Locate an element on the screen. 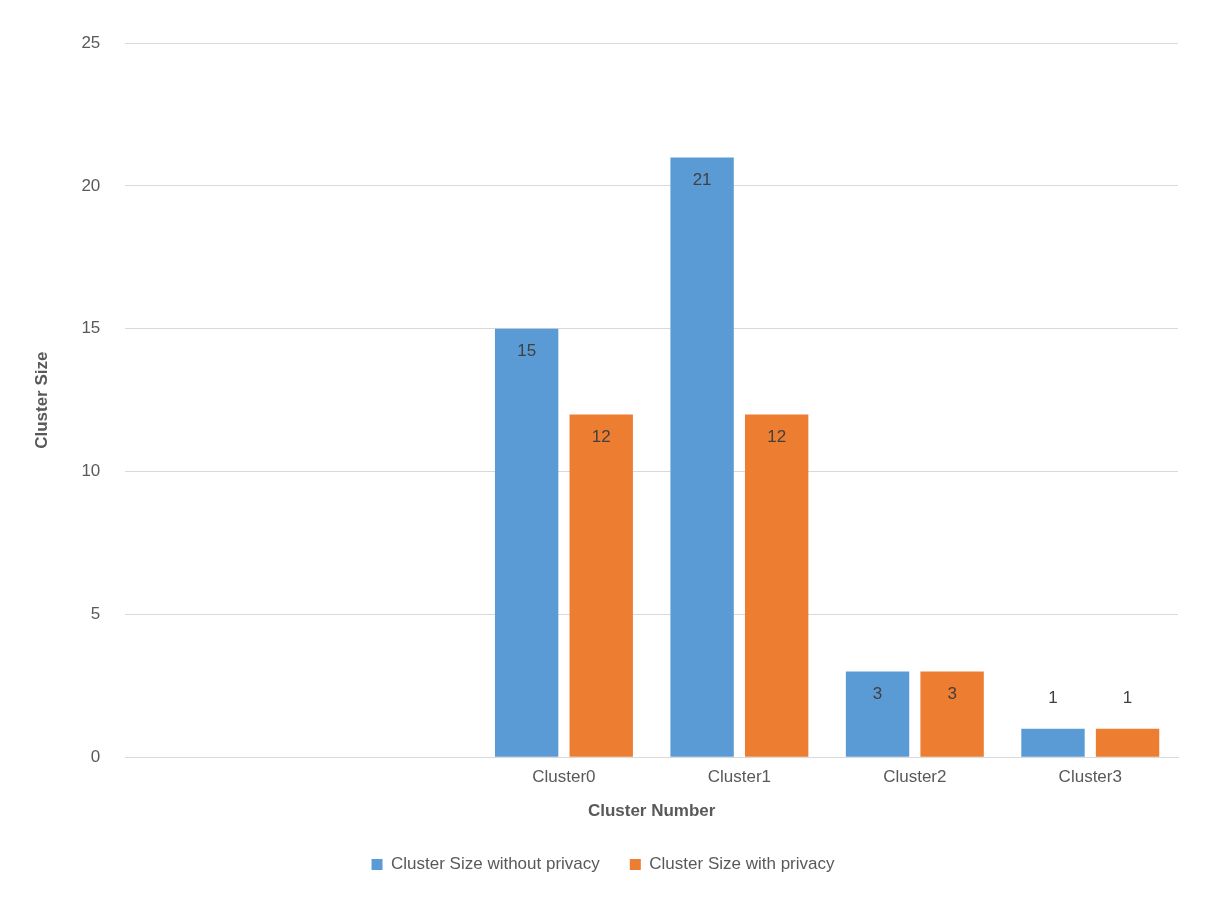 The width and height of the screenshot is (1211, 905). data-label: 21 is located at coordinates (702, 179).